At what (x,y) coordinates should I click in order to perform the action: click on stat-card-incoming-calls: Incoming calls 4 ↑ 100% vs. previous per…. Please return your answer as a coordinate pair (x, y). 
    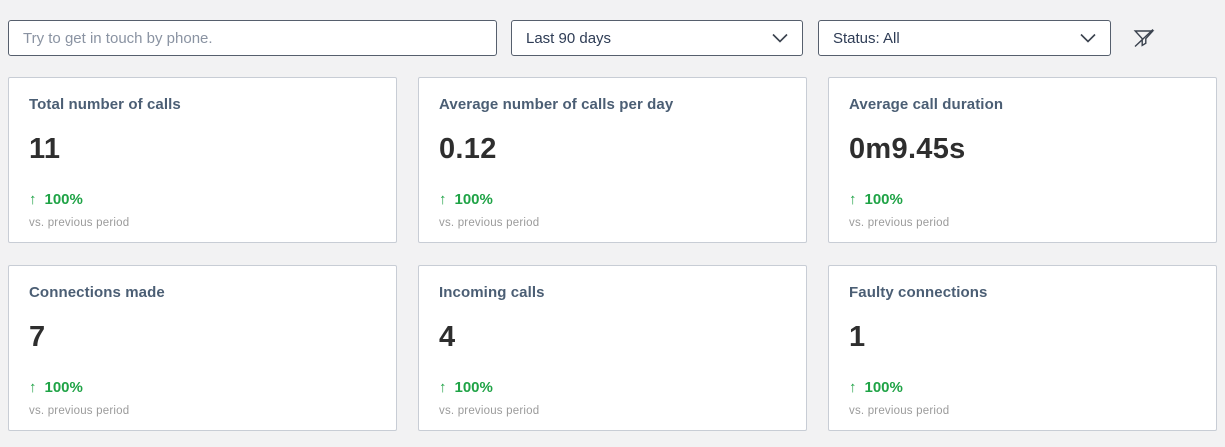
    Looking at the image, I should click on (612, 348).